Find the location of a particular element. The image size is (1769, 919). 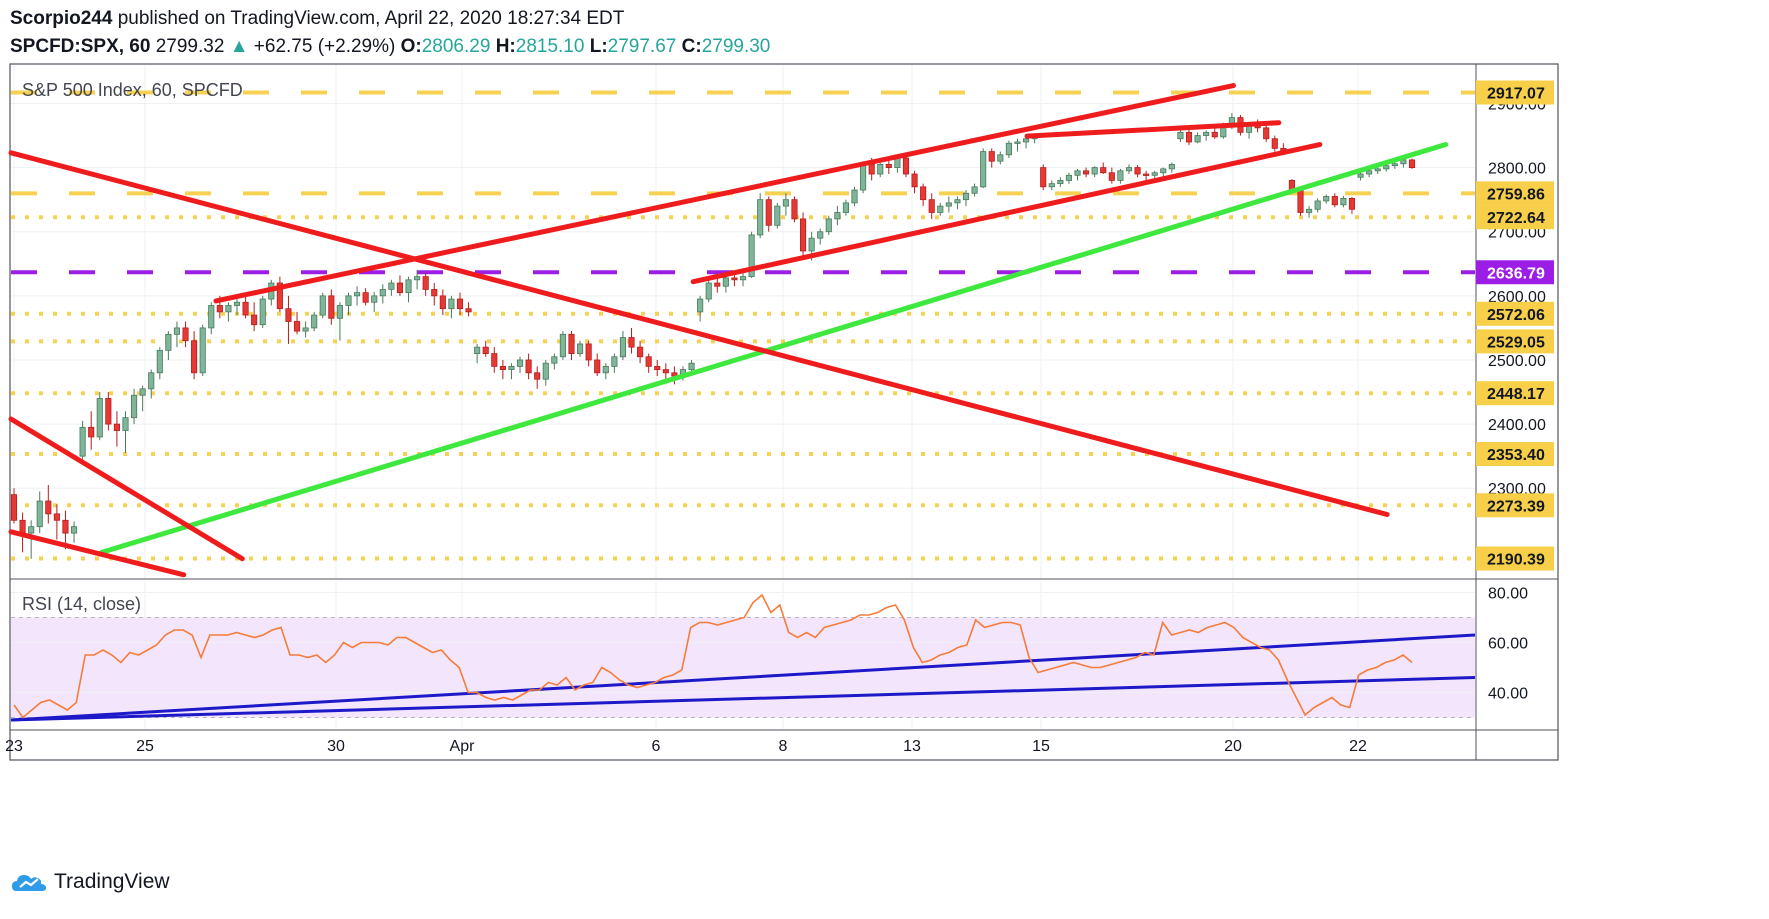

price-level-label: 2190.39 is located at coordinates (1516, 560).